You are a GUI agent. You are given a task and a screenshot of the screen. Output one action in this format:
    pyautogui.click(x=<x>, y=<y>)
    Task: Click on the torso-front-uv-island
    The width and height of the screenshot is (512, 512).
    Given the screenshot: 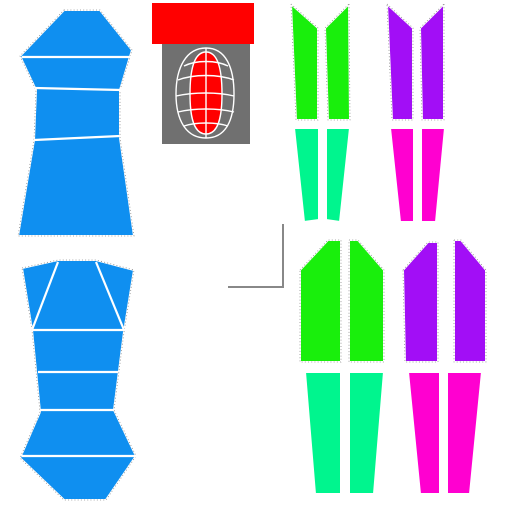 What is the action you would take?
    pyautogui.click(x=76, y=123)
    